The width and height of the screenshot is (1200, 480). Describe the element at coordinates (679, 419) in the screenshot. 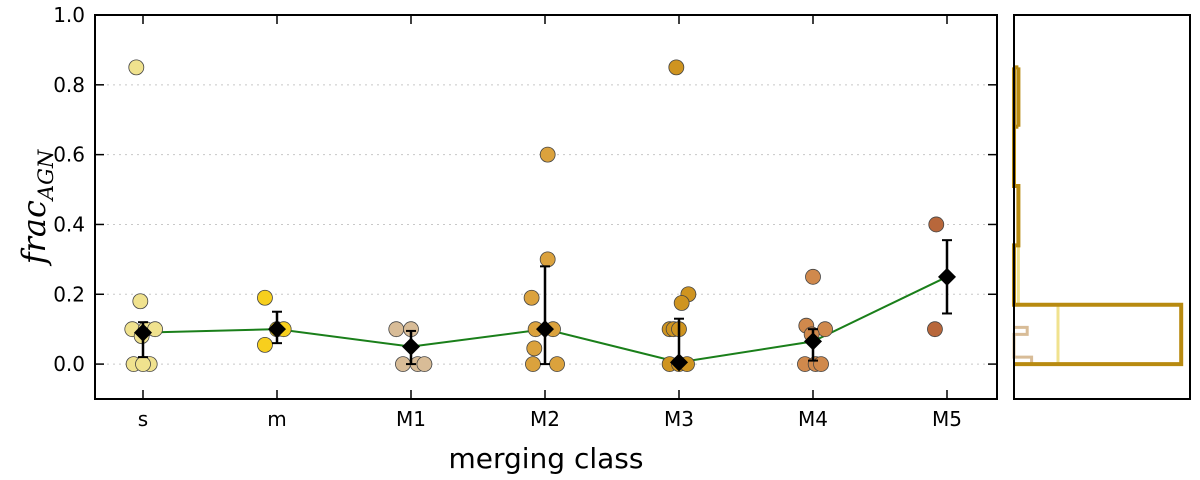

I see `x-tick-label: M3` at that location.